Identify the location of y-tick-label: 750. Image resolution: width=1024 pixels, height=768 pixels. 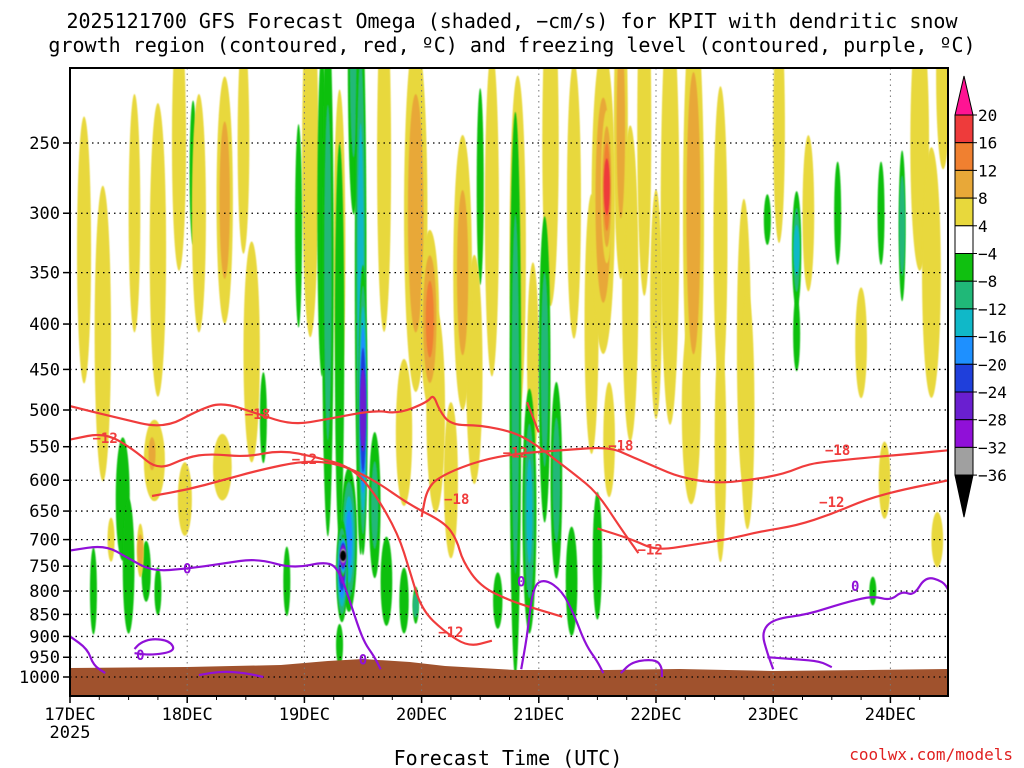
(44, 567).